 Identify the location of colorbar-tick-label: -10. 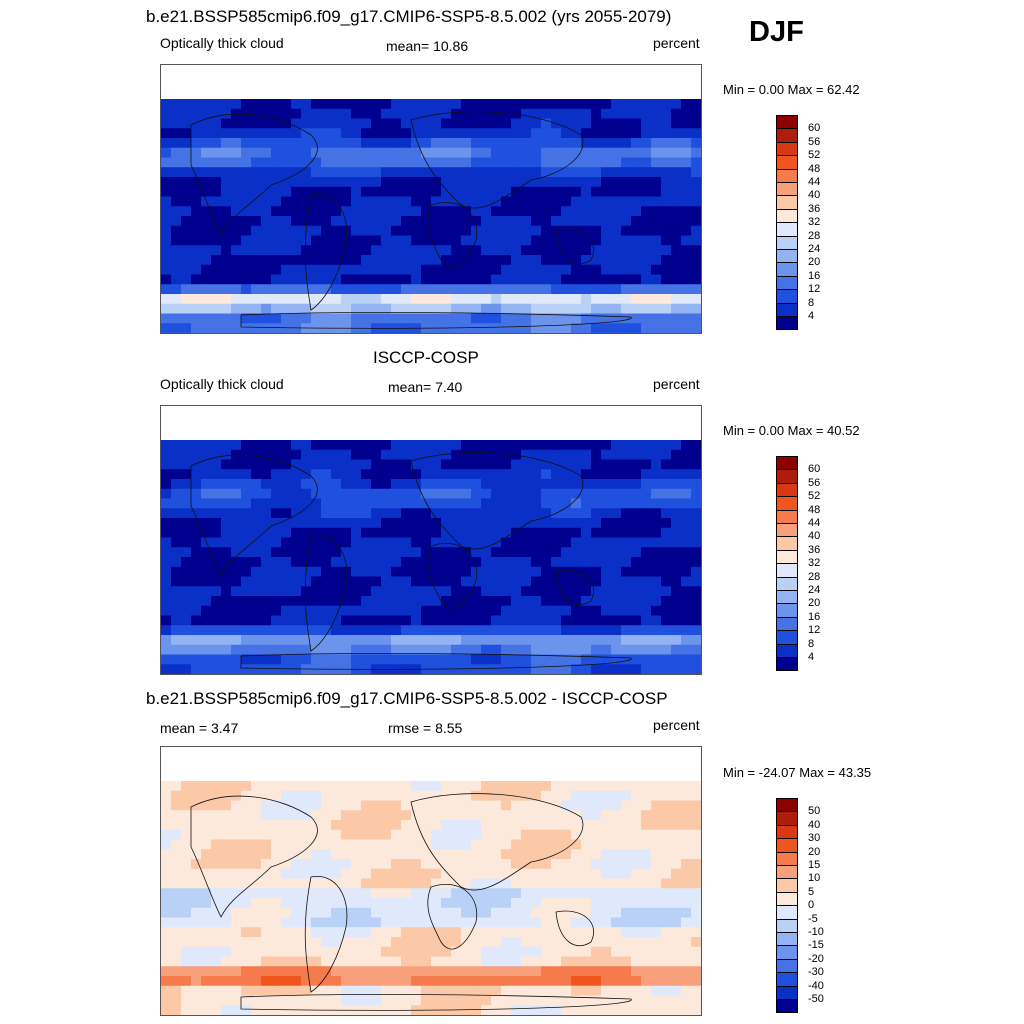
(816, 932).